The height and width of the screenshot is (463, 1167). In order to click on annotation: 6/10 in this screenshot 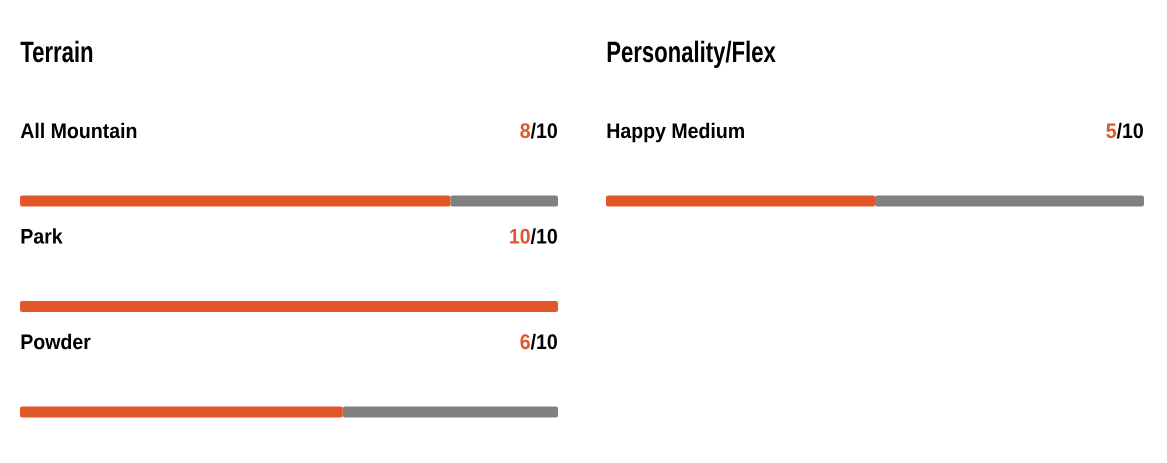, I will do `click(538, 341)`.